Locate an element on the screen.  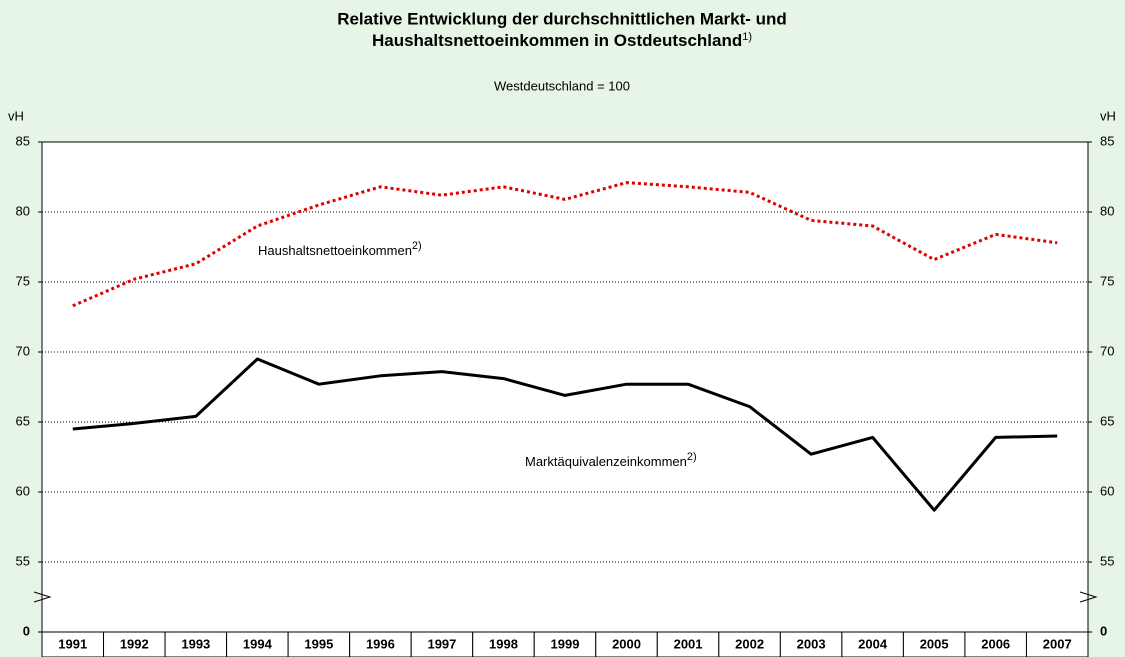
x-tick-label: 1991 is located at coordinates (72, 643).